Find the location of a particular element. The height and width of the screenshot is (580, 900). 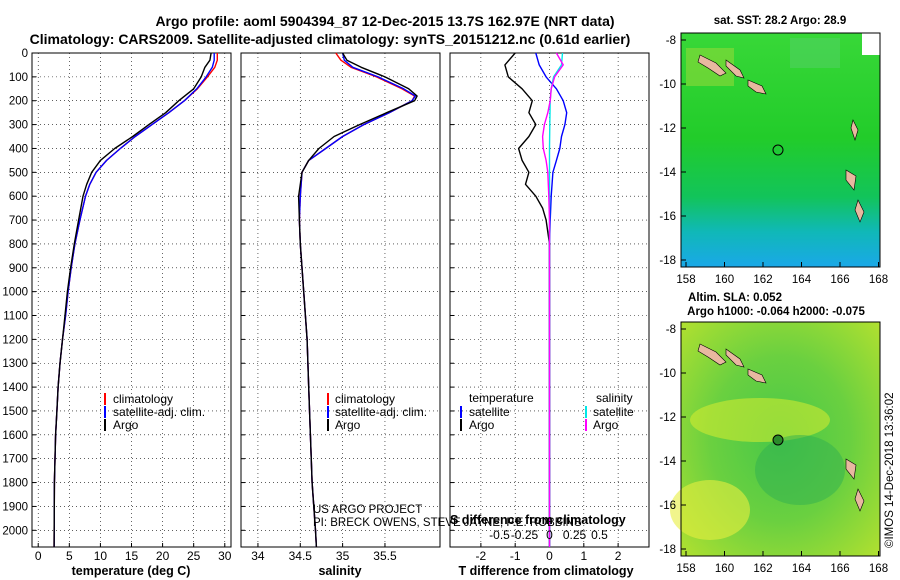

x-tick-label: 10 is located at coordinates (101, 556).